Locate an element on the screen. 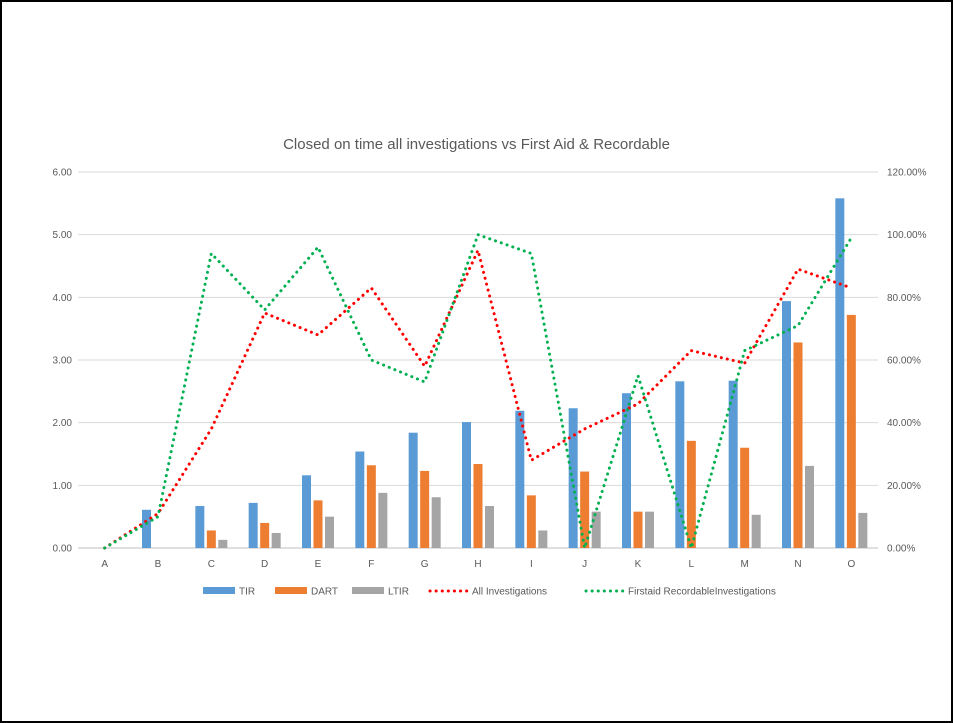  legend-swatch-dart is located at coordinates (291, 590).